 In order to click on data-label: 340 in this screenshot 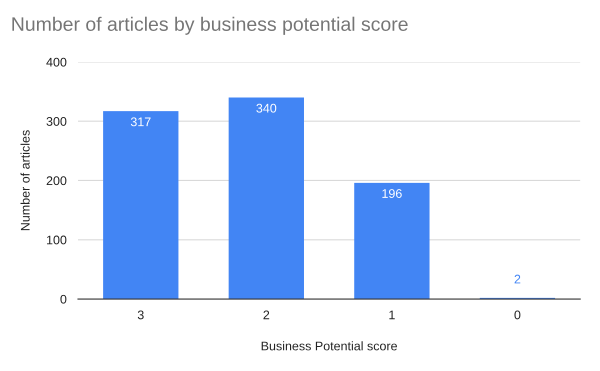, I will do `click(266, 108)`.